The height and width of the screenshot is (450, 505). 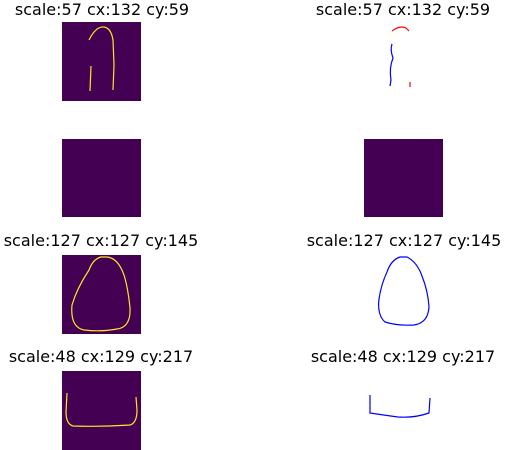 I want to click on panel-2-blue-curve, so click(x=391, y=65).